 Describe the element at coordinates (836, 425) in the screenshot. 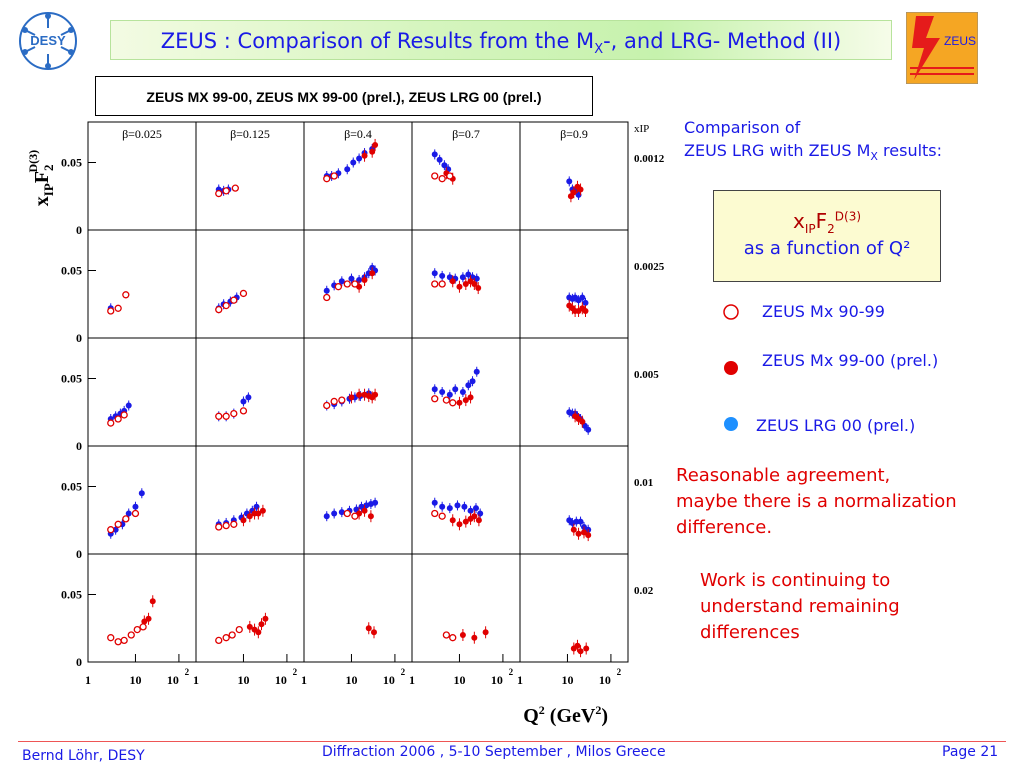

I see `legend-label-lrg-00: ZEUS LRG 00 (prel.)` at that location.